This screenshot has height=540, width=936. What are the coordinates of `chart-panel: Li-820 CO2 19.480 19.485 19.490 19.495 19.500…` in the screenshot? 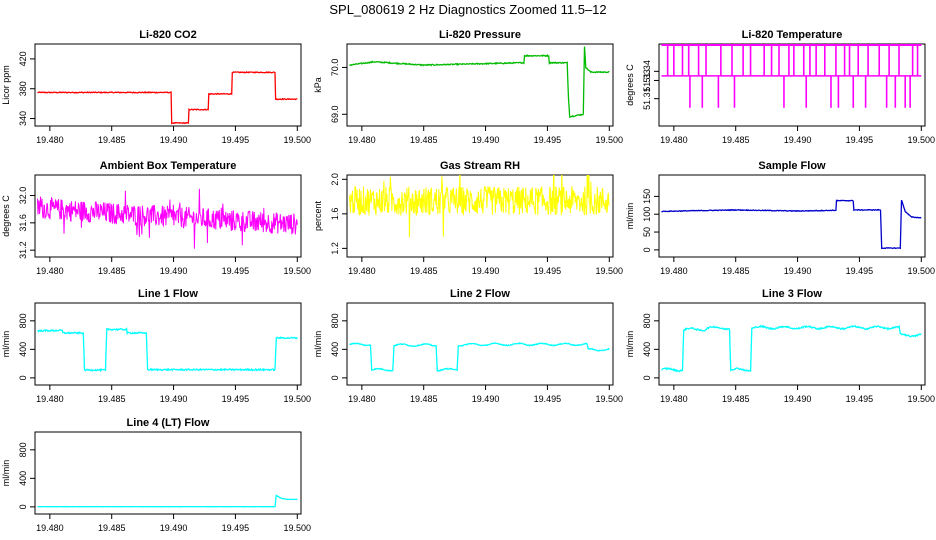 It's located at (156, 87).